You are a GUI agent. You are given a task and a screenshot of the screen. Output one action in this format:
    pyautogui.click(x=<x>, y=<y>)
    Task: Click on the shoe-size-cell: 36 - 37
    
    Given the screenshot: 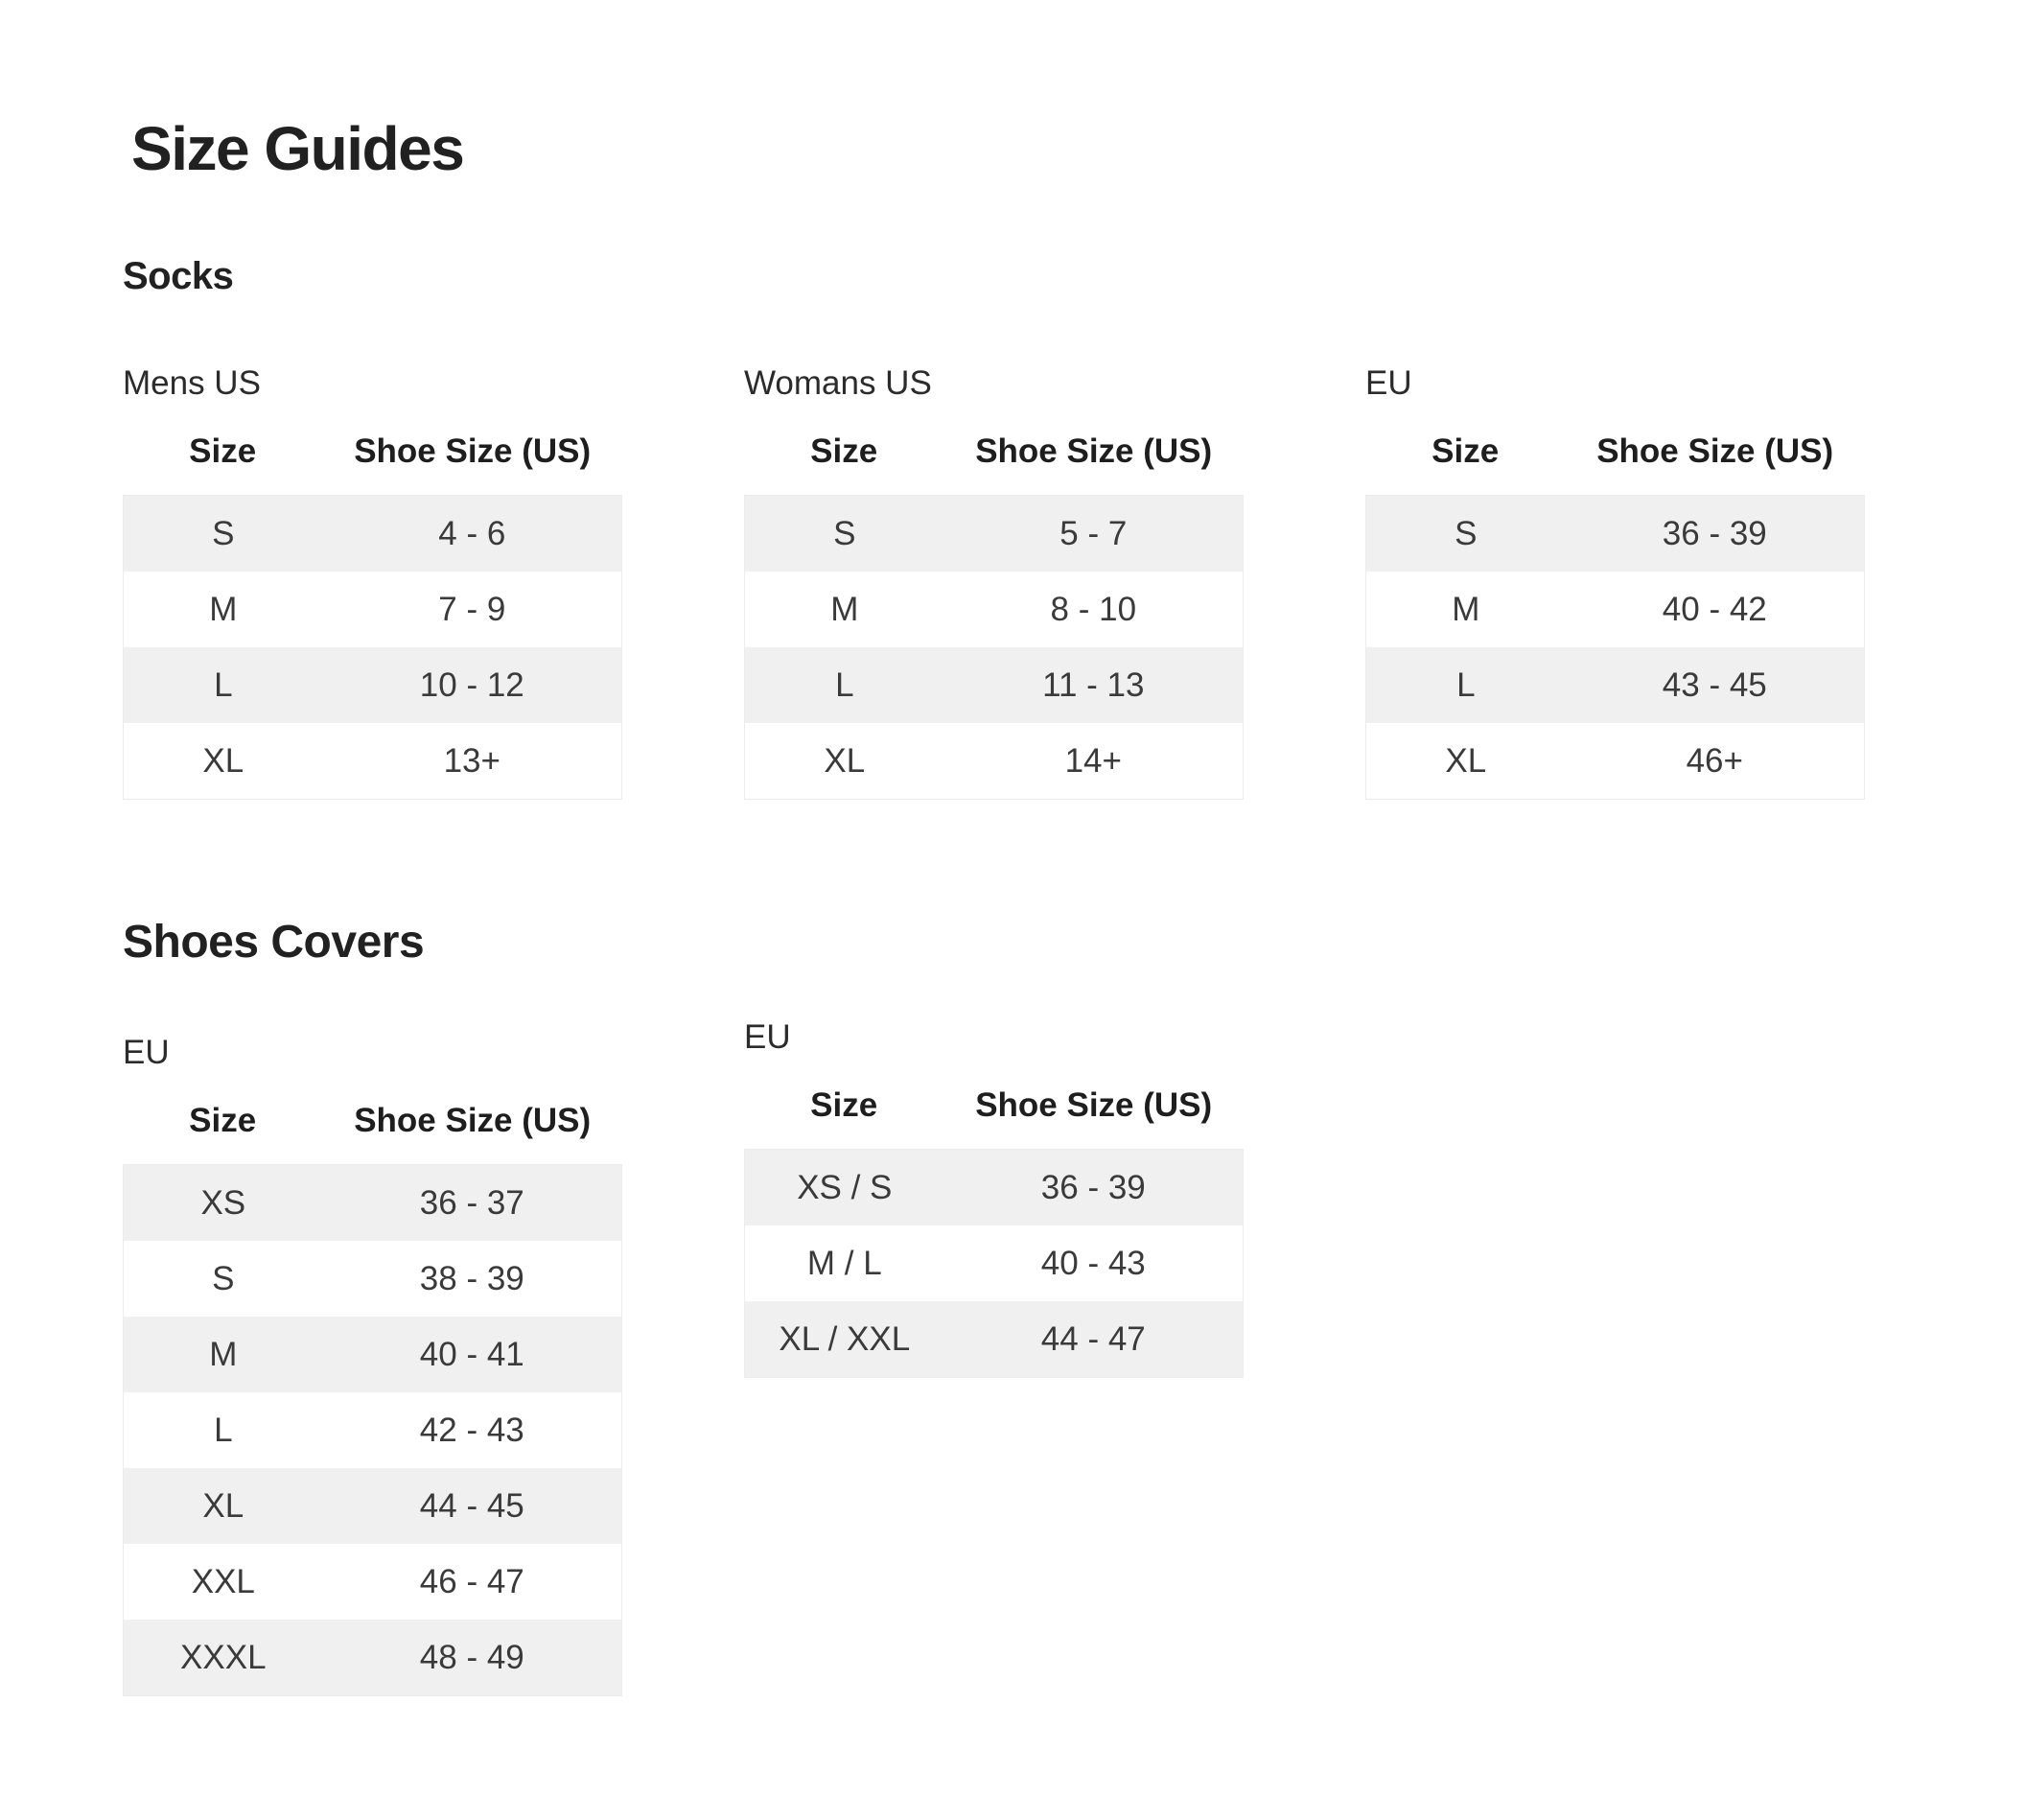 What is the action you would take?
    pyautogui.click(x=471, y=1202)
    